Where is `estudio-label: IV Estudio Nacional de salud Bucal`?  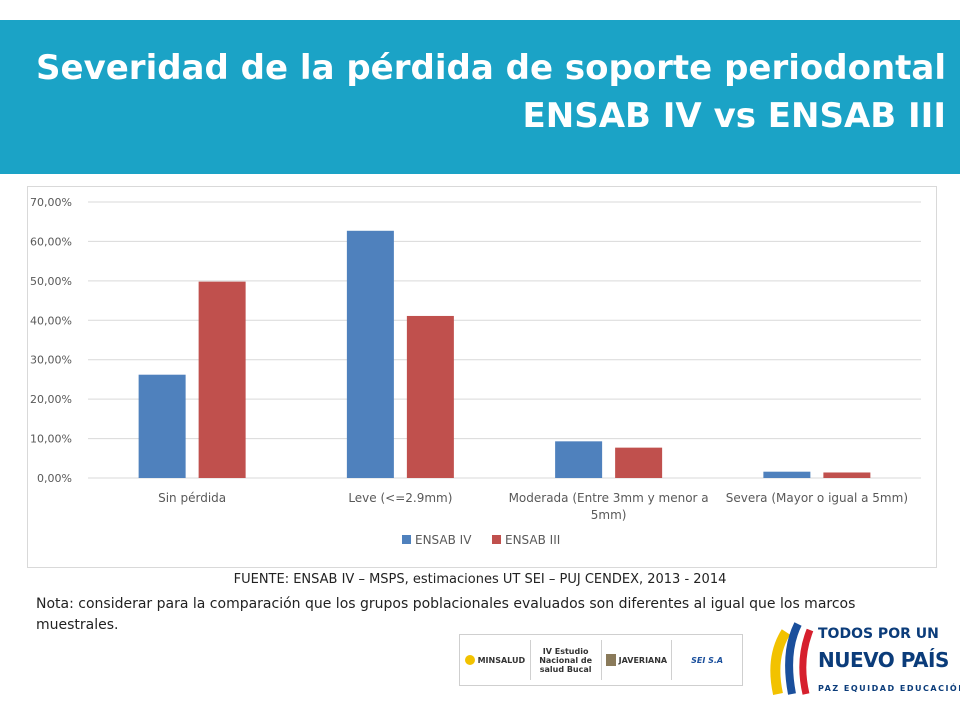 estudio-label: IV Estudio Nacional de salud Bucal is located at coordinates (566, 660).